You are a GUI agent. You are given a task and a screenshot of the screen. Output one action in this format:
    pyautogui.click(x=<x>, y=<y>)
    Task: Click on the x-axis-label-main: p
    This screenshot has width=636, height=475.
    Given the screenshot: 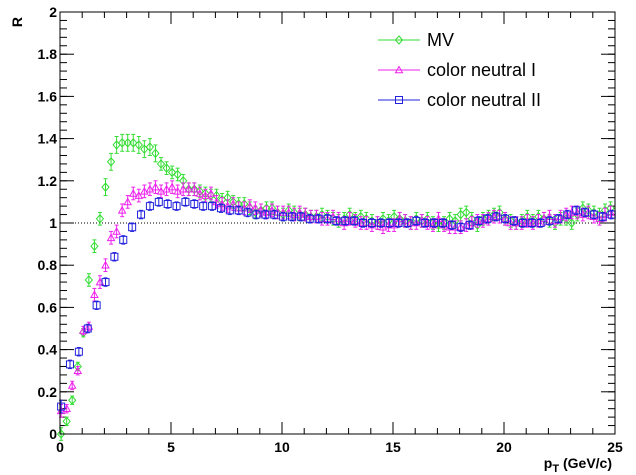 What is the action you would take?
    pyautogui.click(x=548, y=463)
    